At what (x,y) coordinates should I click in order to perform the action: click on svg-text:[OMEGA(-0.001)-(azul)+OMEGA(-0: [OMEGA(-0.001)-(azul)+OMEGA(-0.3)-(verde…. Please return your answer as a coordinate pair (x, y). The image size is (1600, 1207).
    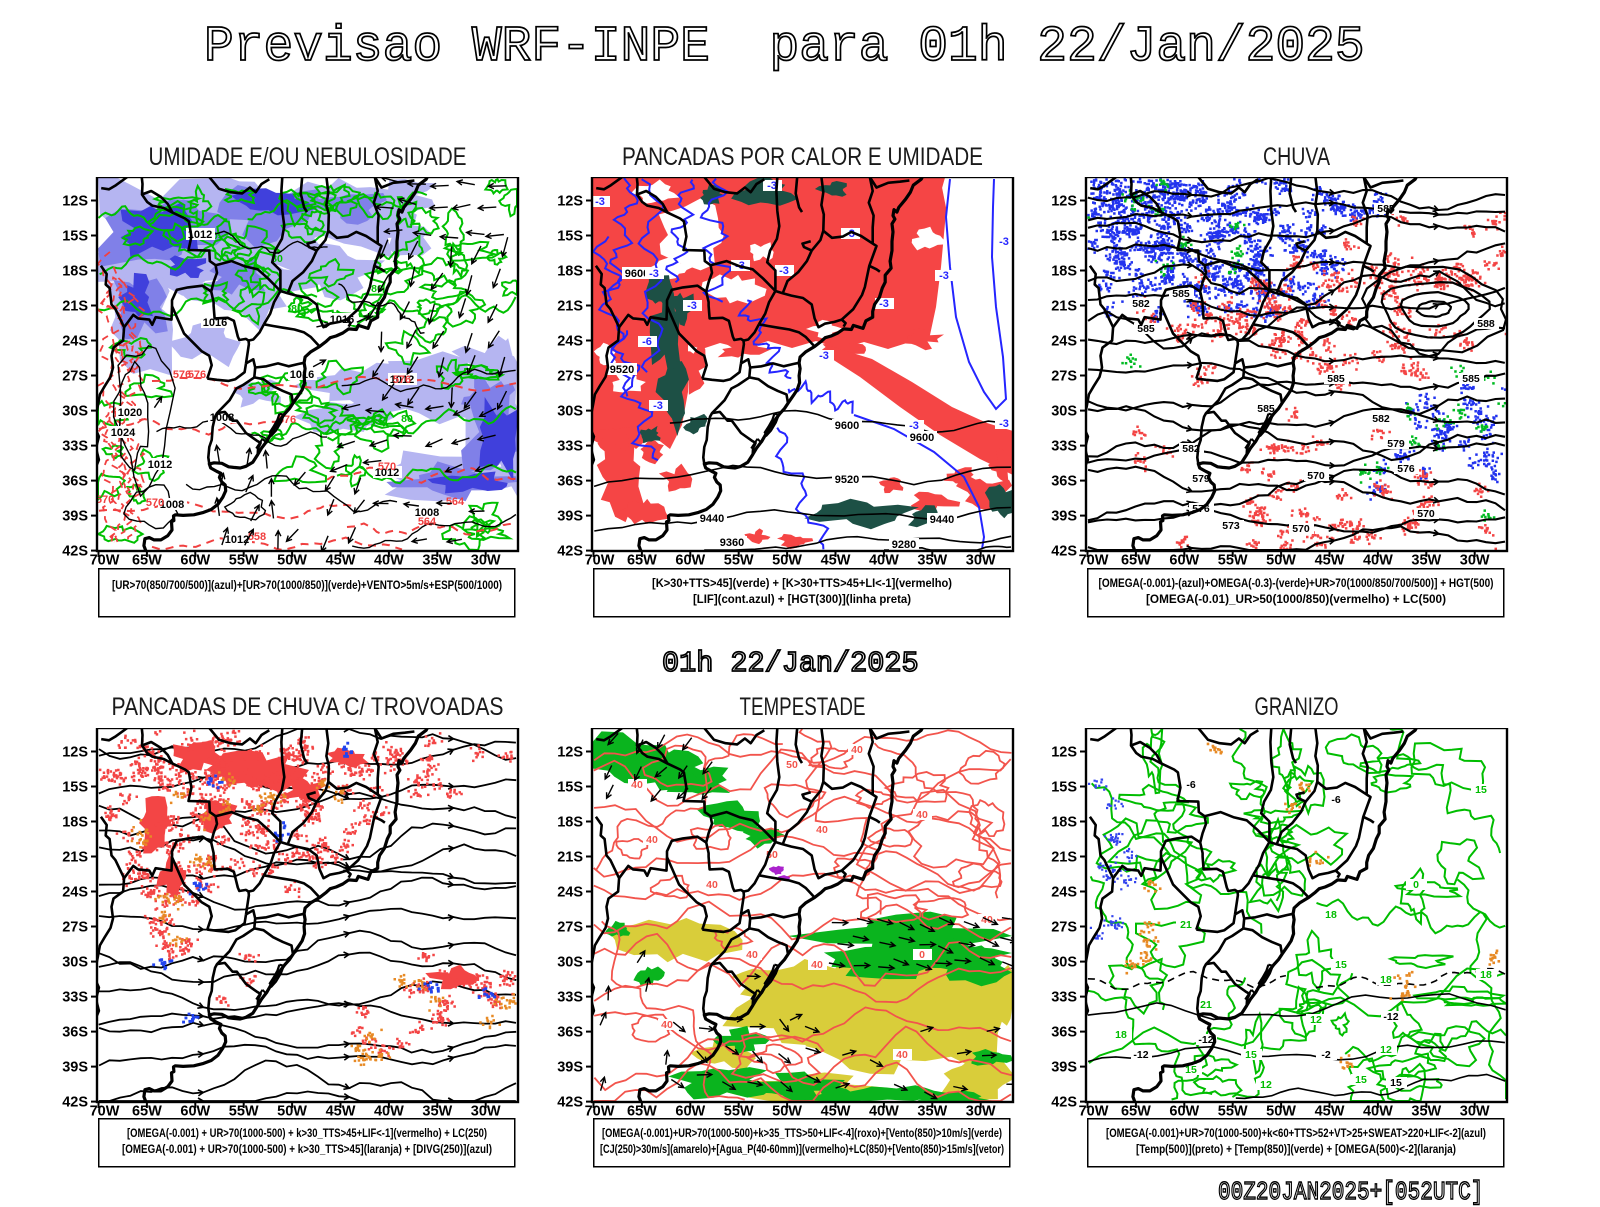
    Looking at the image, I should click on (1295, 584).